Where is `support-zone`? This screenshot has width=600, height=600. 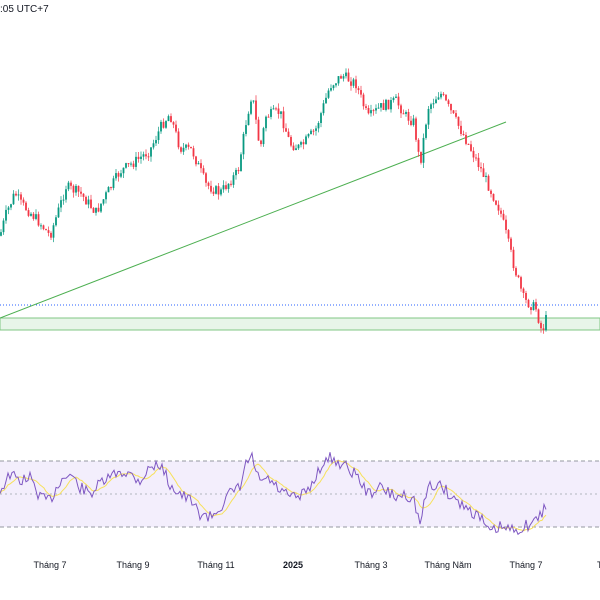
support-zone is located at coordinates (300, 324).